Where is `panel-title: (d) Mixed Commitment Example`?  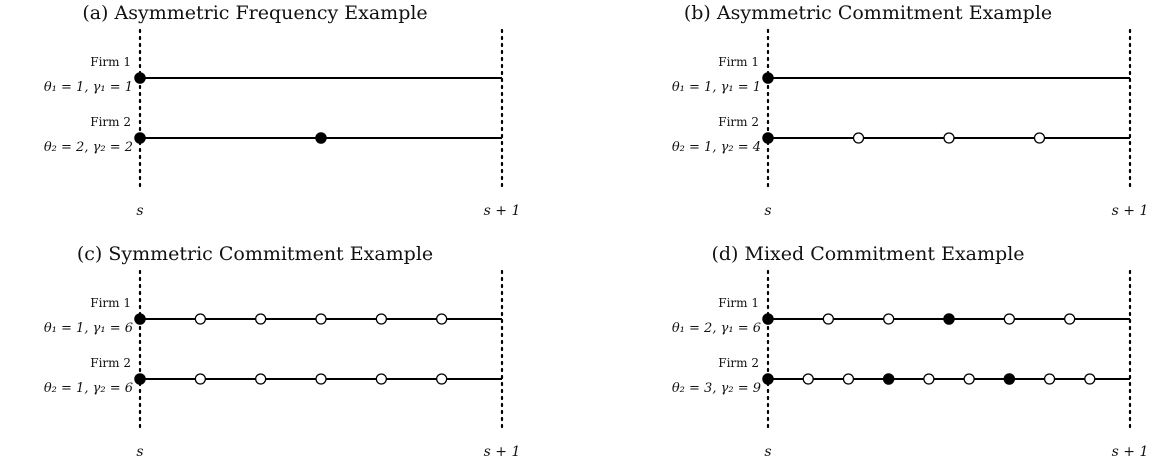 panel-title: (d) Mixed Commitment Example is located at coordinates (867, 254).